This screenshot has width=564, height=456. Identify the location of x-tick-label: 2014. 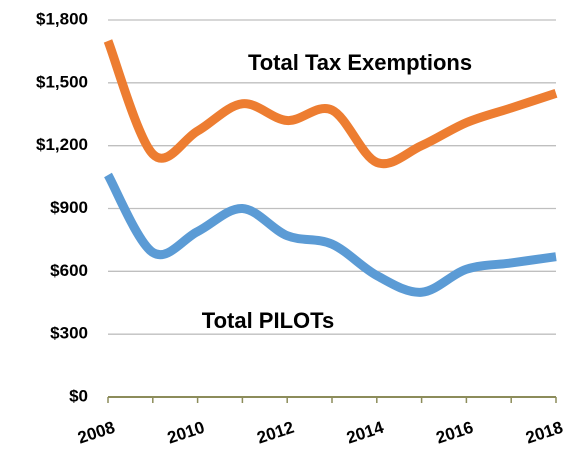
(365, 433).